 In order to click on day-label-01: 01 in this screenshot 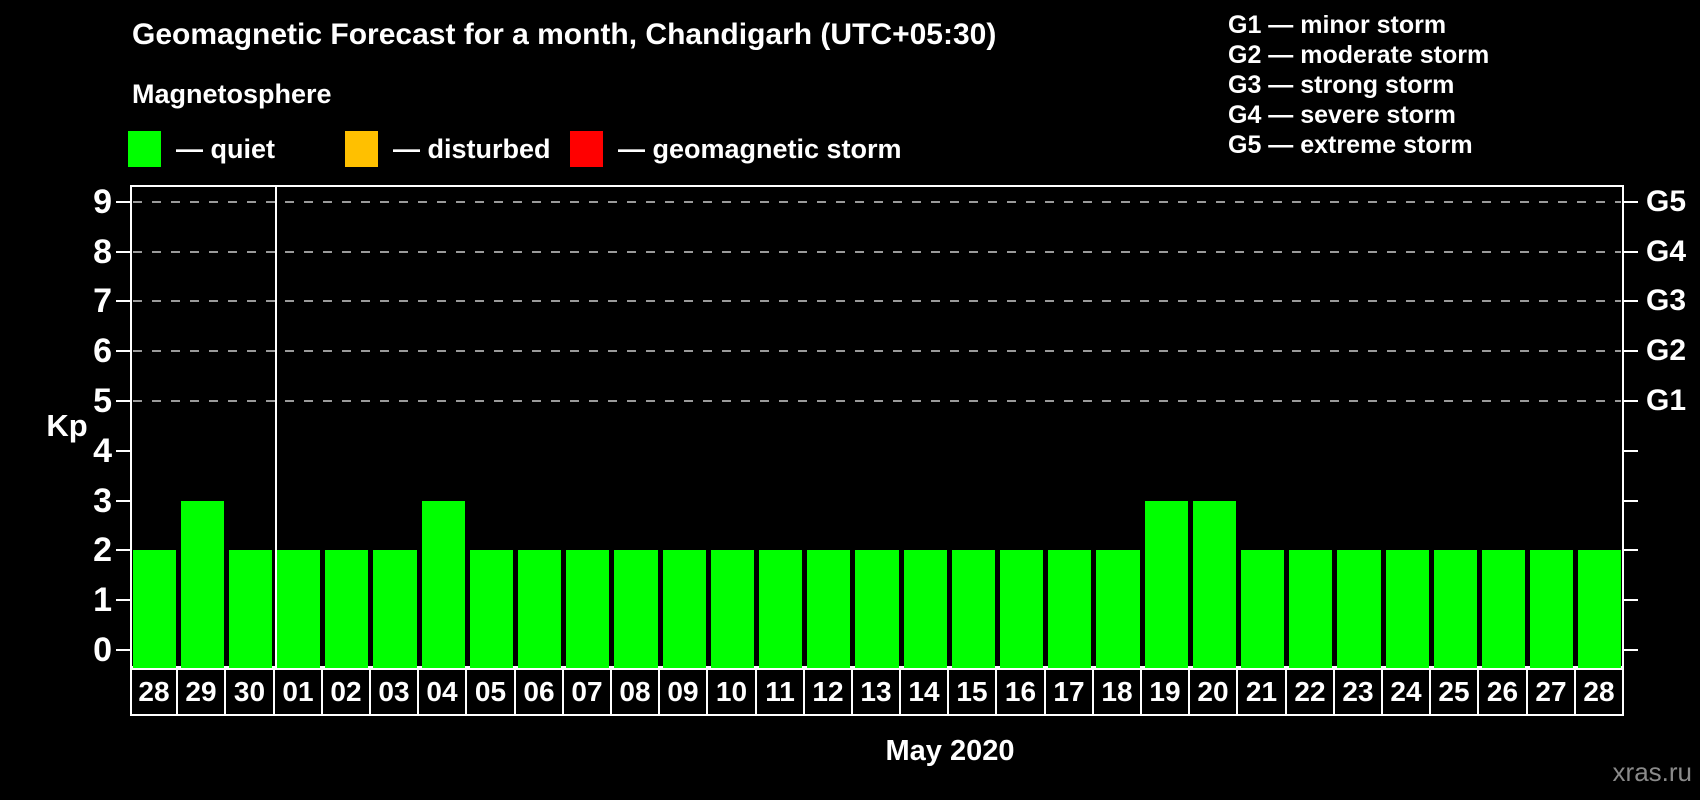, I will do `click(299, 692)`.